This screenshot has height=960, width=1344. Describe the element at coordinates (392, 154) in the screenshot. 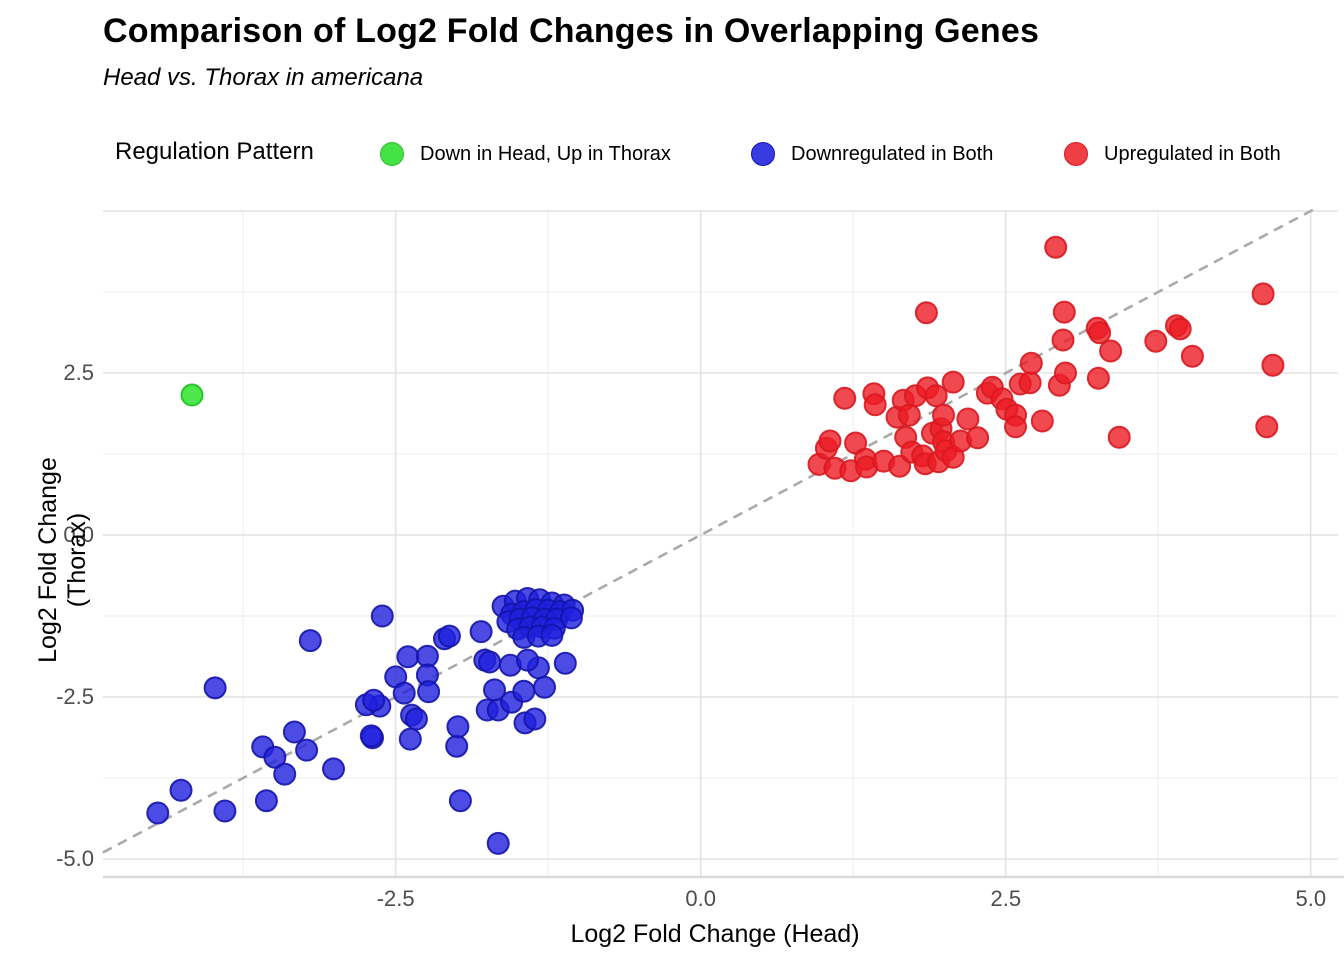

I see `green-dot-icon` at that location.